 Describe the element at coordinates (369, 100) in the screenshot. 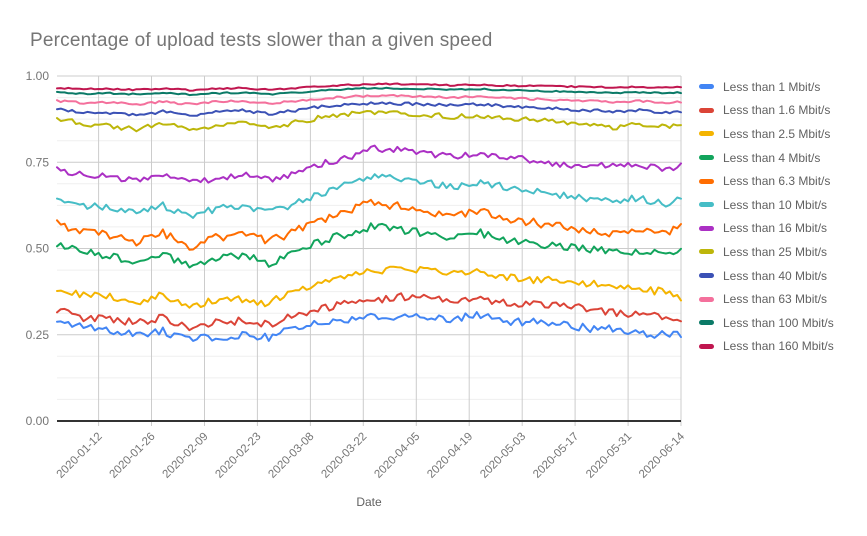

I see `series-line-less-than-63-mbit-s` at that location.